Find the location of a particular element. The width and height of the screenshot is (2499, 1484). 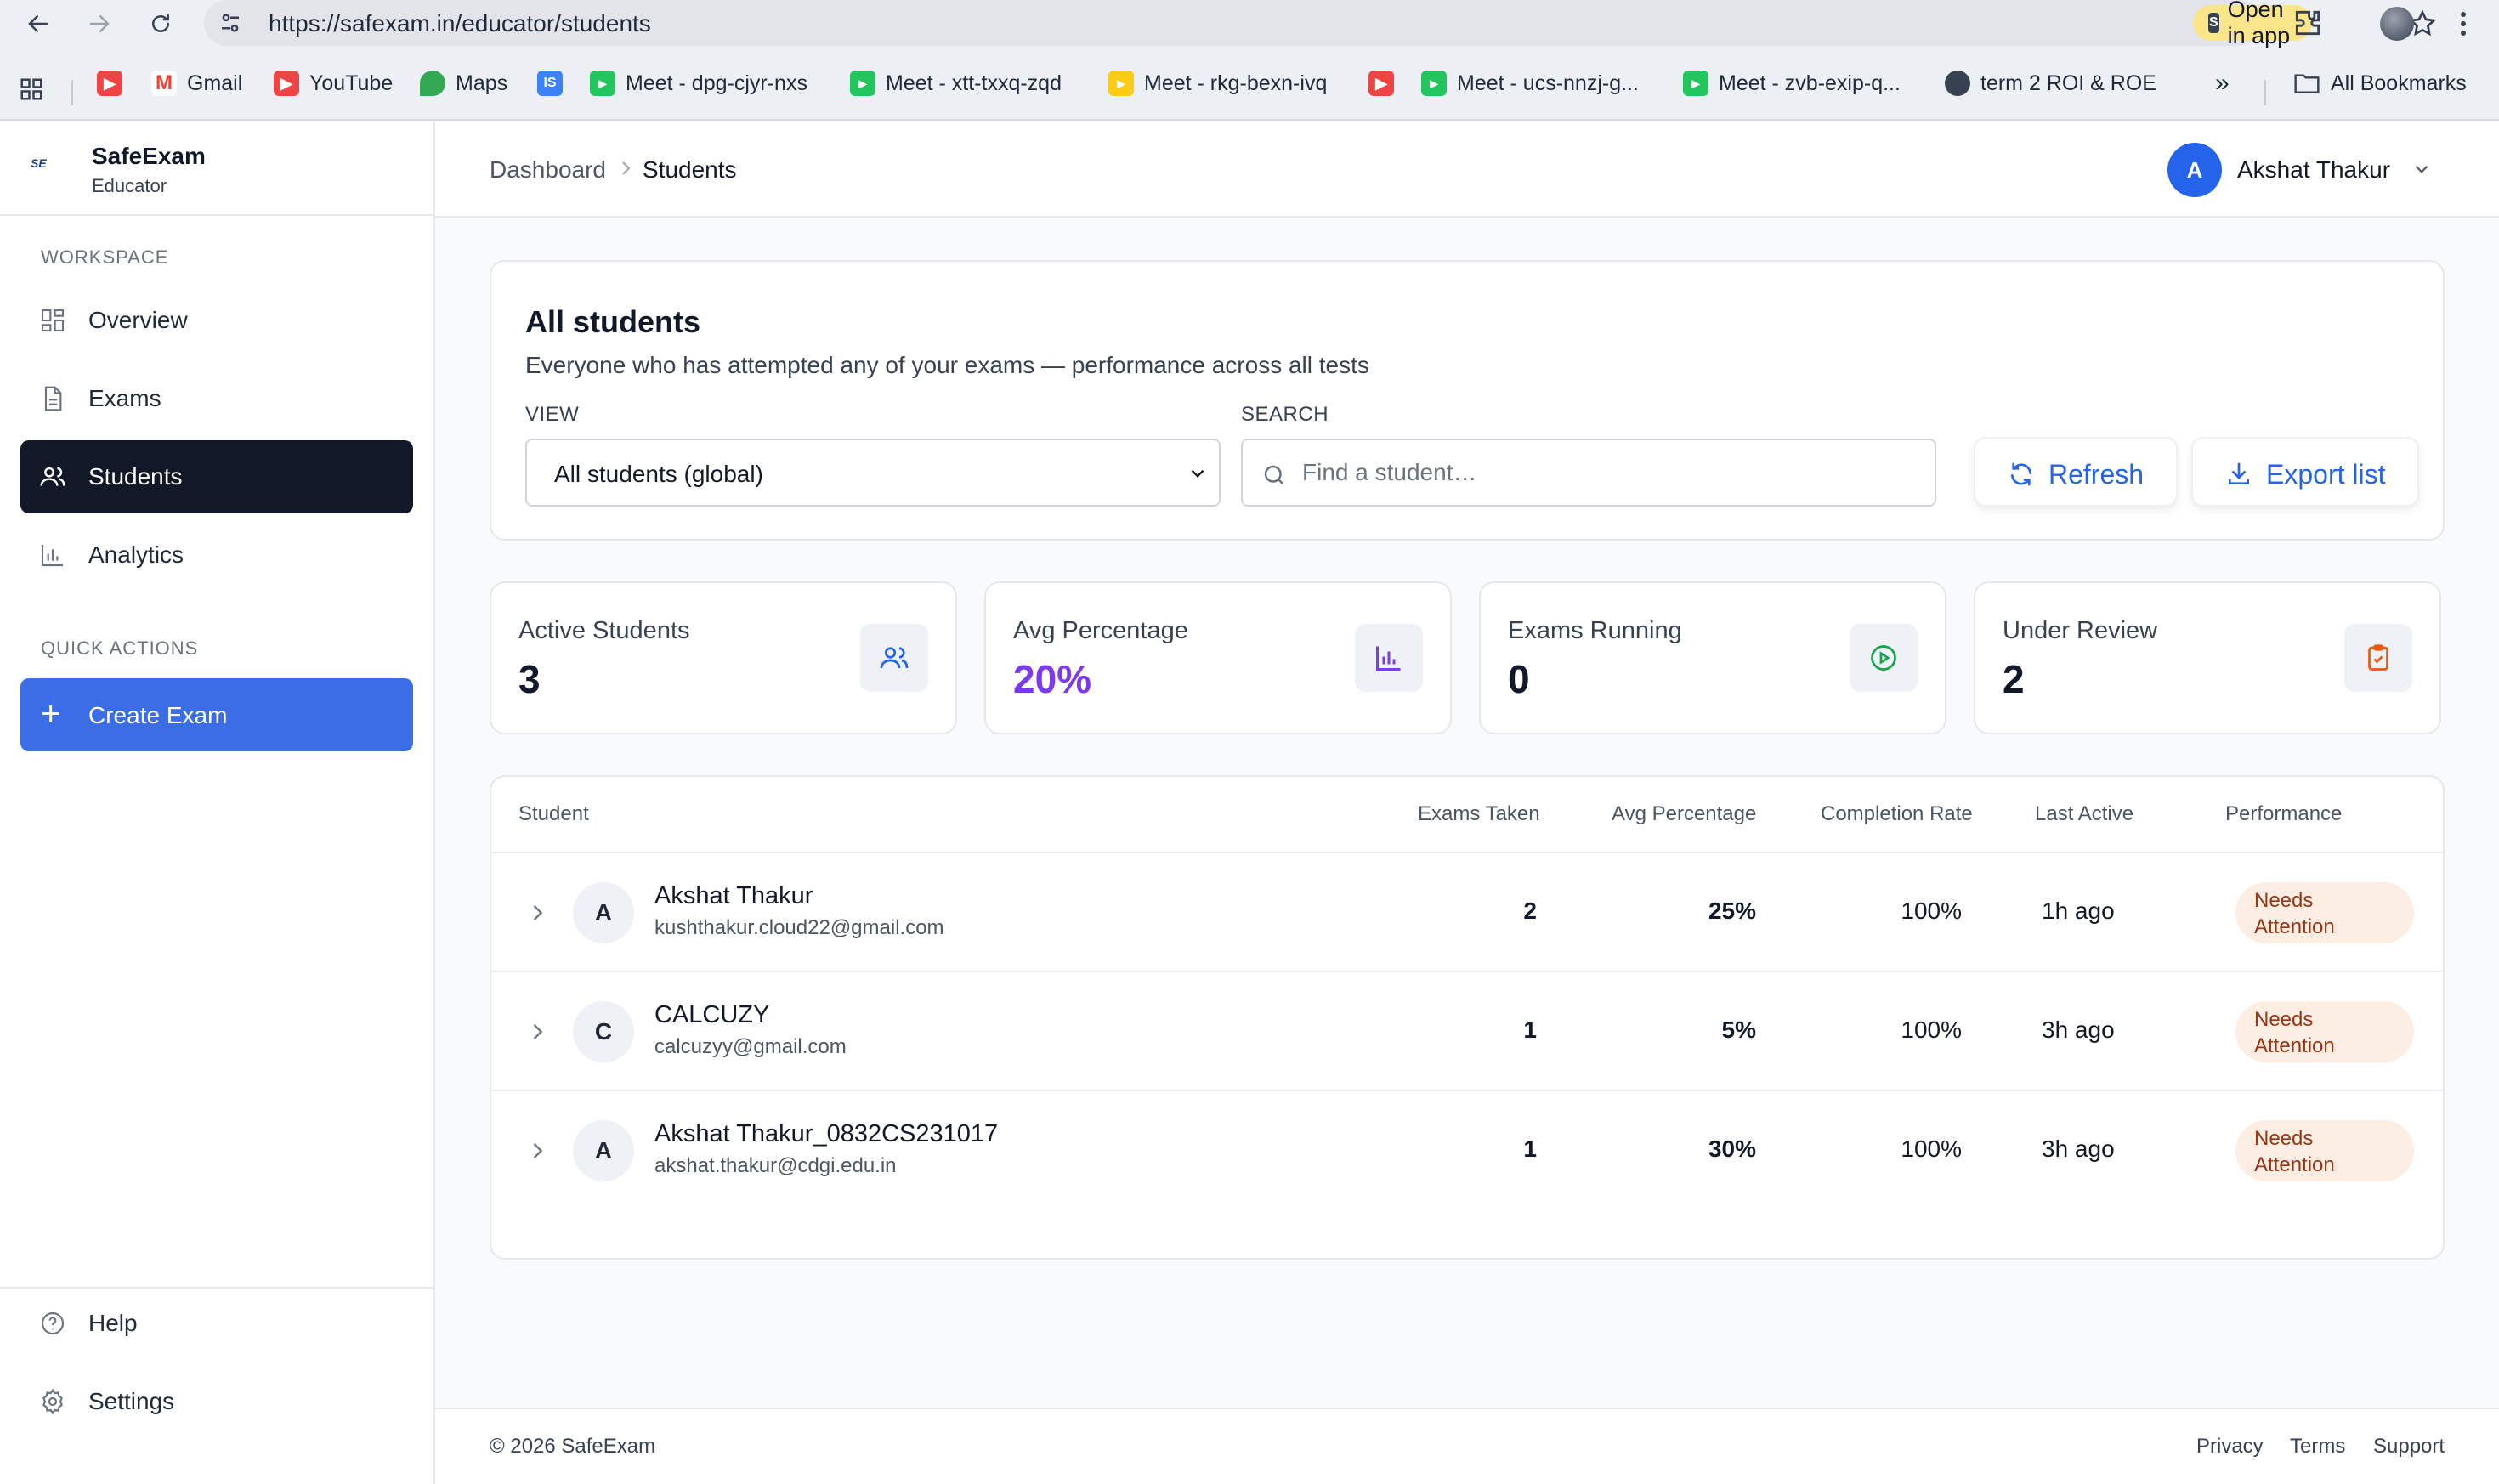

stat-card-active-students: Active Students 3 is located at coordinates (723, 657).